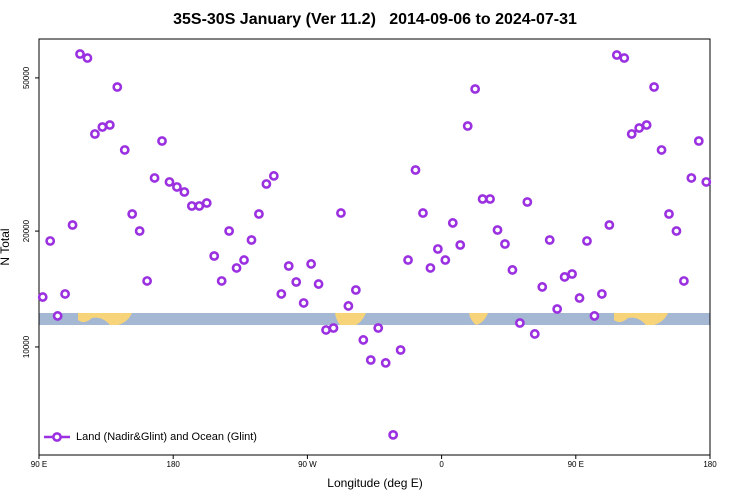 This screenshot has width=750, height=500. What do you see at coordinates (441, 464) in the screenshot?
I see `x-tick-label: 0` at bounding box center [441, 464].